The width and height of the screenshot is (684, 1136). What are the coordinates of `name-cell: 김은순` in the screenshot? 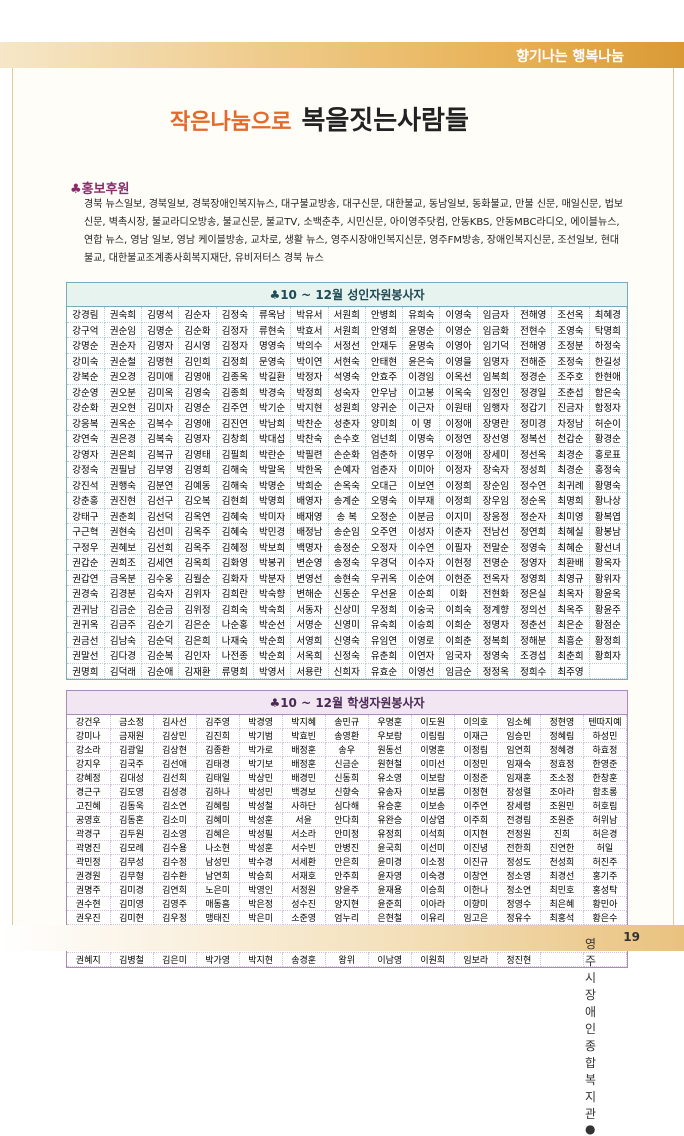 It's located at (197, 624).